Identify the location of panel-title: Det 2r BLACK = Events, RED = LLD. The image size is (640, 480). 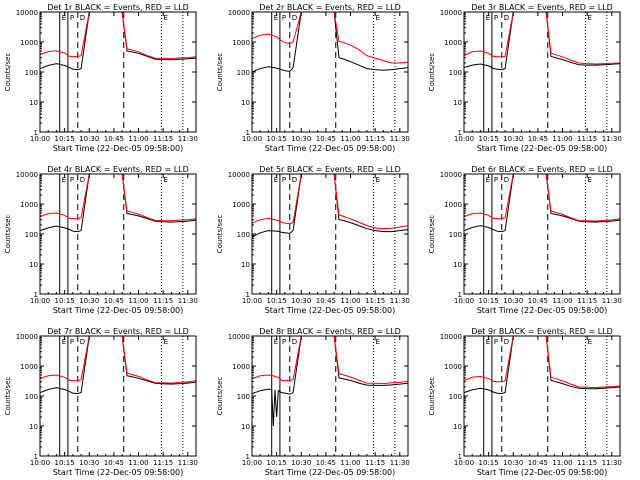
(330, 7).